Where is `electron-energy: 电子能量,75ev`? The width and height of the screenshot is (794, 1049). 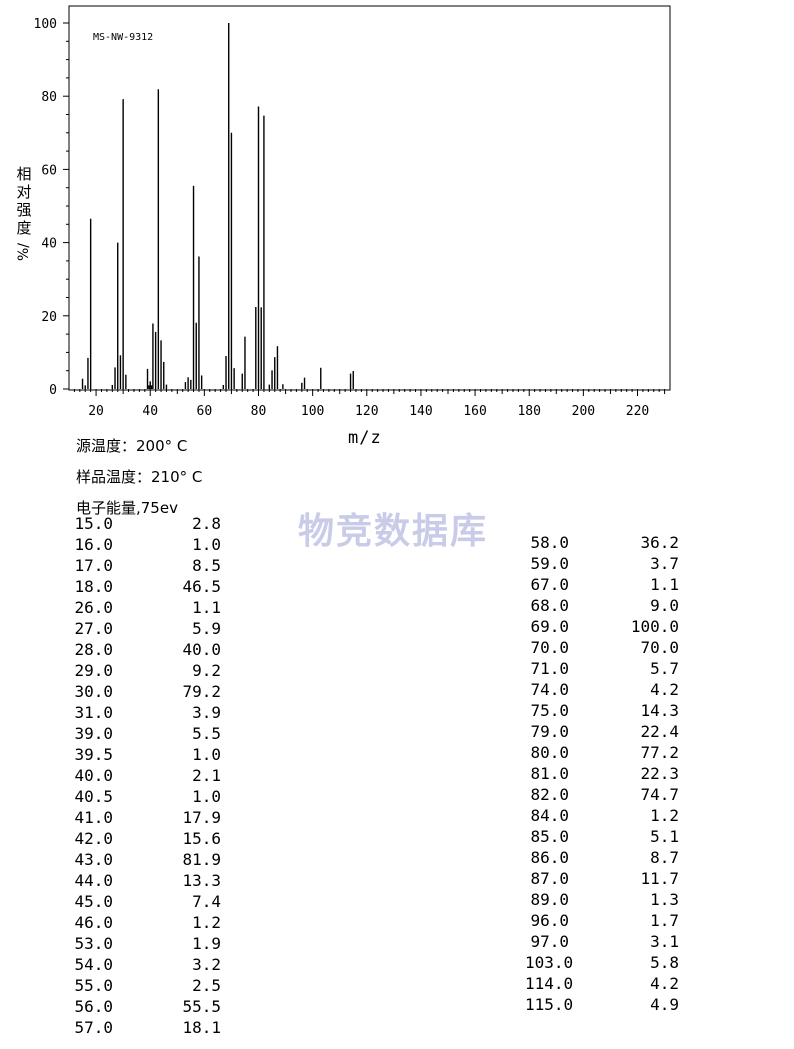 electron-energy: 电子能量,75ev is located at coordinates (127, 508).